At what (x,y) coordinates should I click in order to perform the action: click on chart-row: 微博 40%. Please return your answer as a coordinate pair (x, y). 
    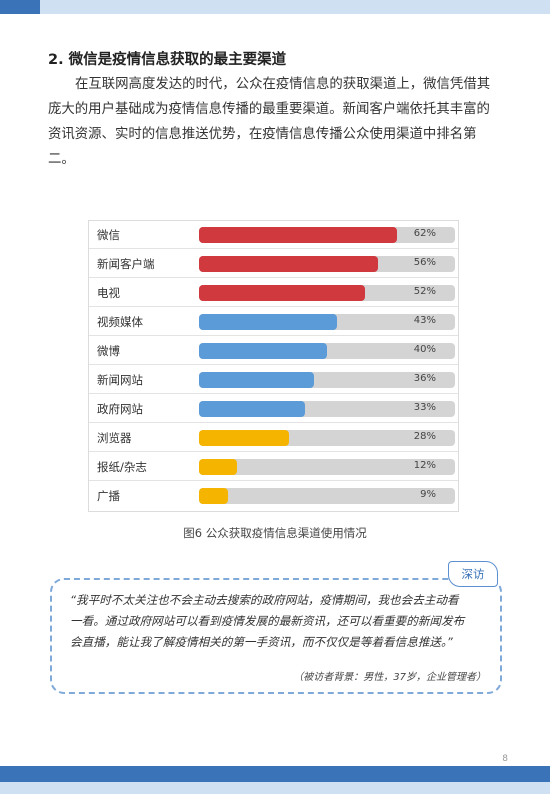
    Looking at the image, I should click on (273, 351).